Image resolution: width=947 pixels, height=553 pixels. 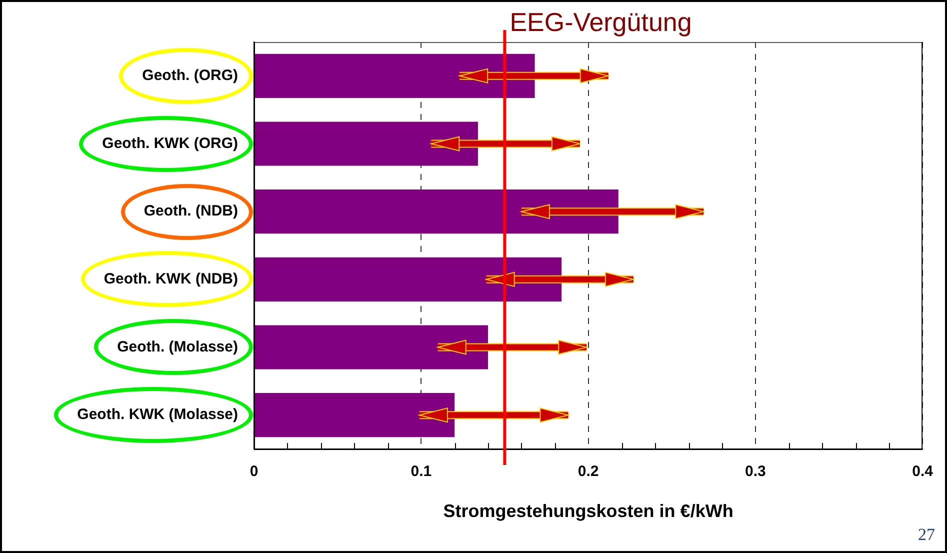 What do you see at coordinates (157, 415) in the screenshot?
I see `y-tick-label: Geoth. KWK (Molasse)` at bounding box center [157, 415].